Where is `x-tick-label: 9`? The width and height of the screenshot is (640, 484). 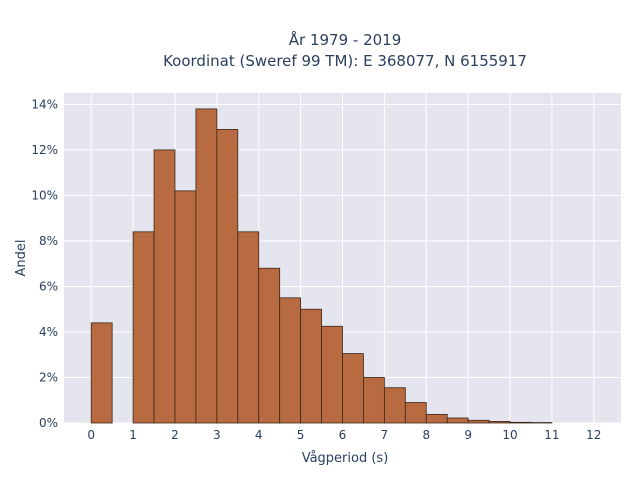 x-tick-label: 9 is located at coordinates (468, 435).